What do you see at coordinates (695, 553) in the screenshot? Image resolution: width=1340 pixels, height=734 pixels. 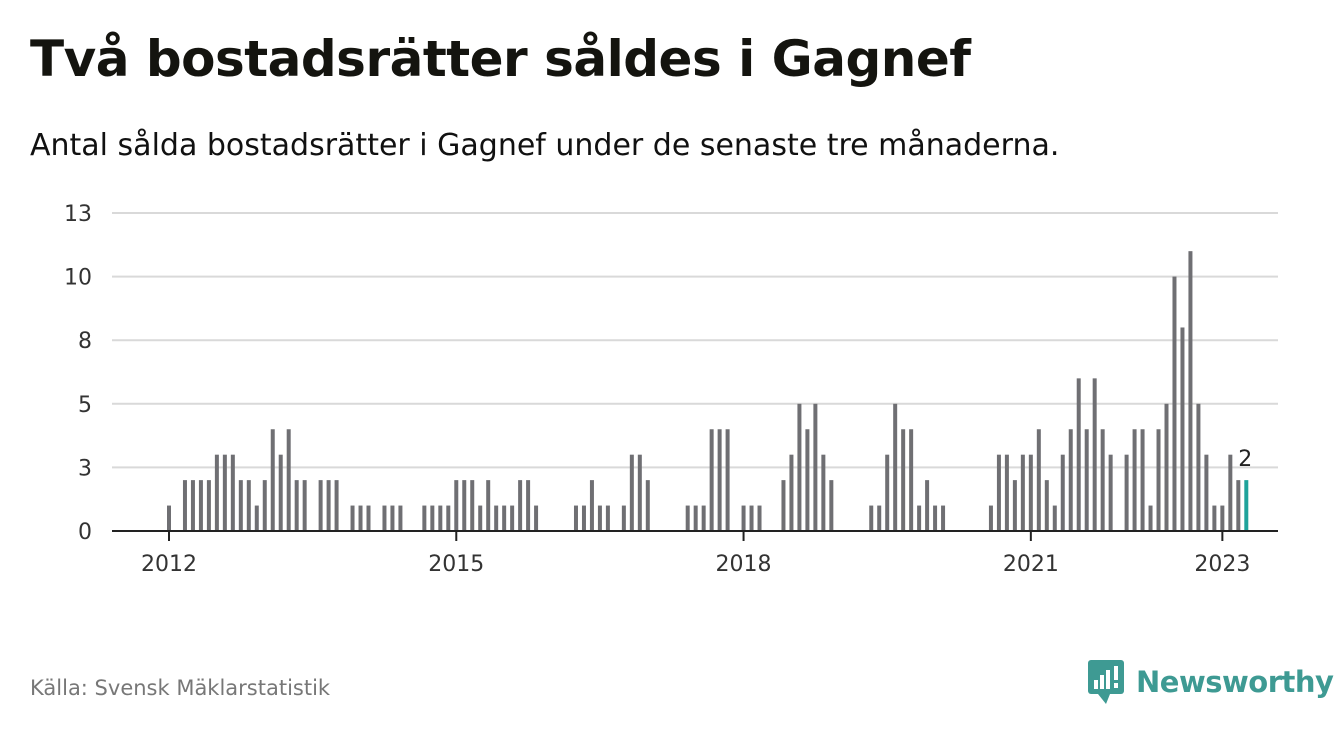 I see `x-axis: 2012 2015 2018 2021 2023` at bounding box center [695, 553].